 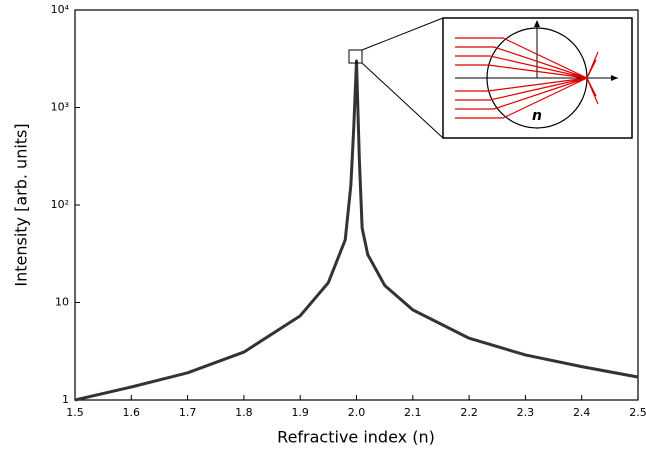 I want to click on y-tick-label: 10, so click(x=62, y=302).